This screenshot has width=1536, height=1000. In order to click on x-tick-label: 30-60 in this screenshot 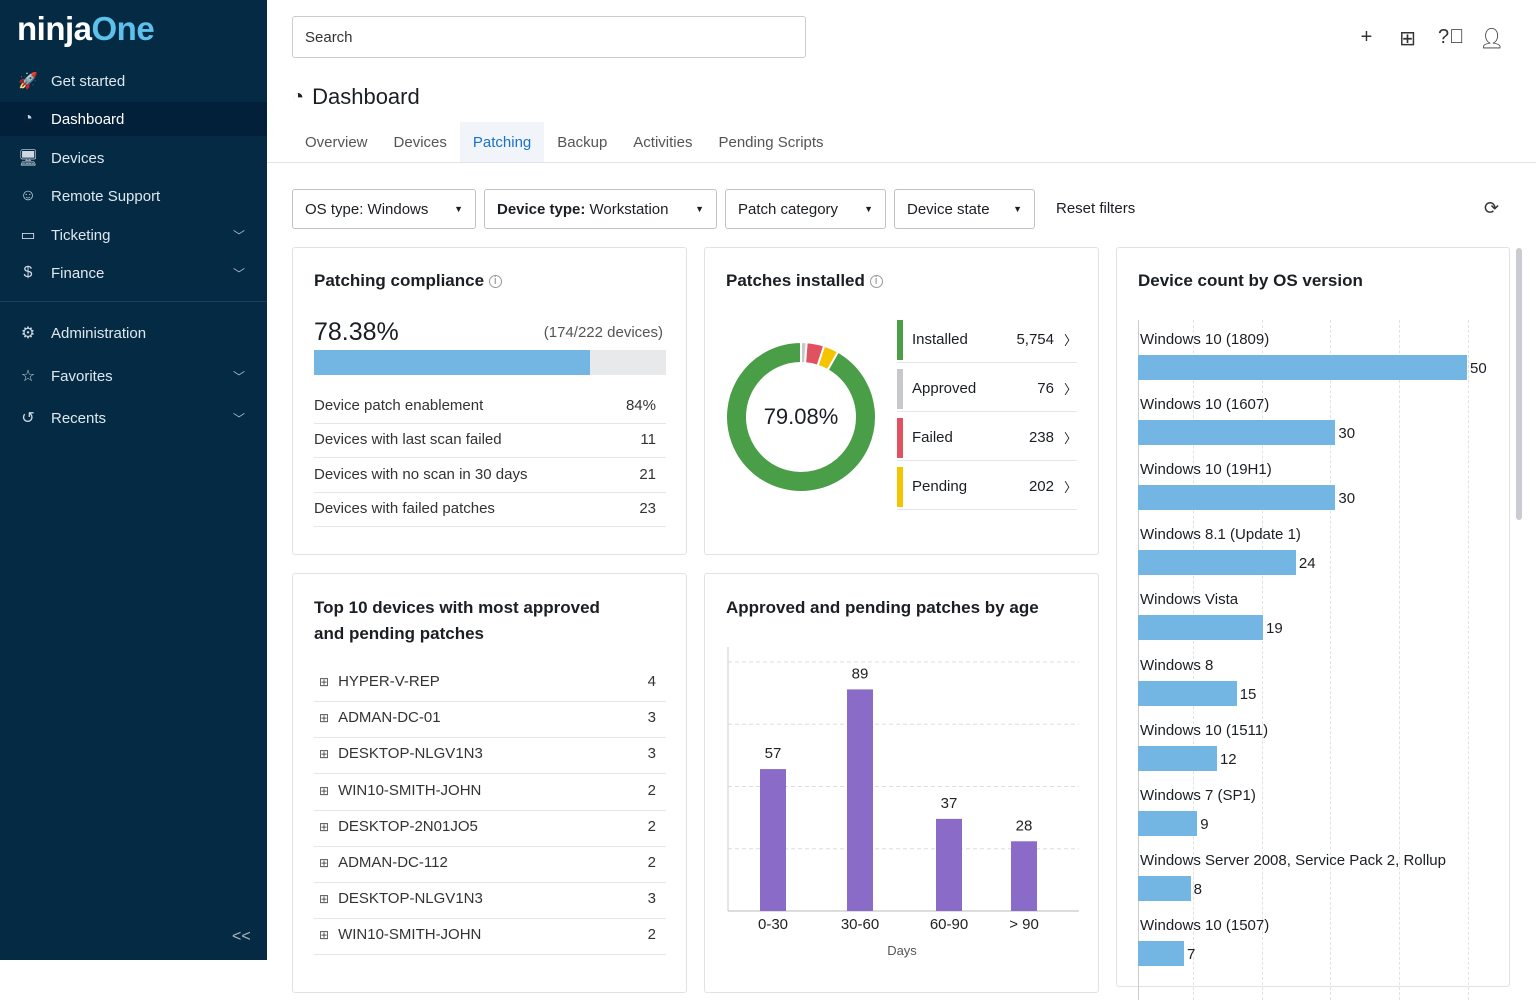, I will do `click(860, 924)`.